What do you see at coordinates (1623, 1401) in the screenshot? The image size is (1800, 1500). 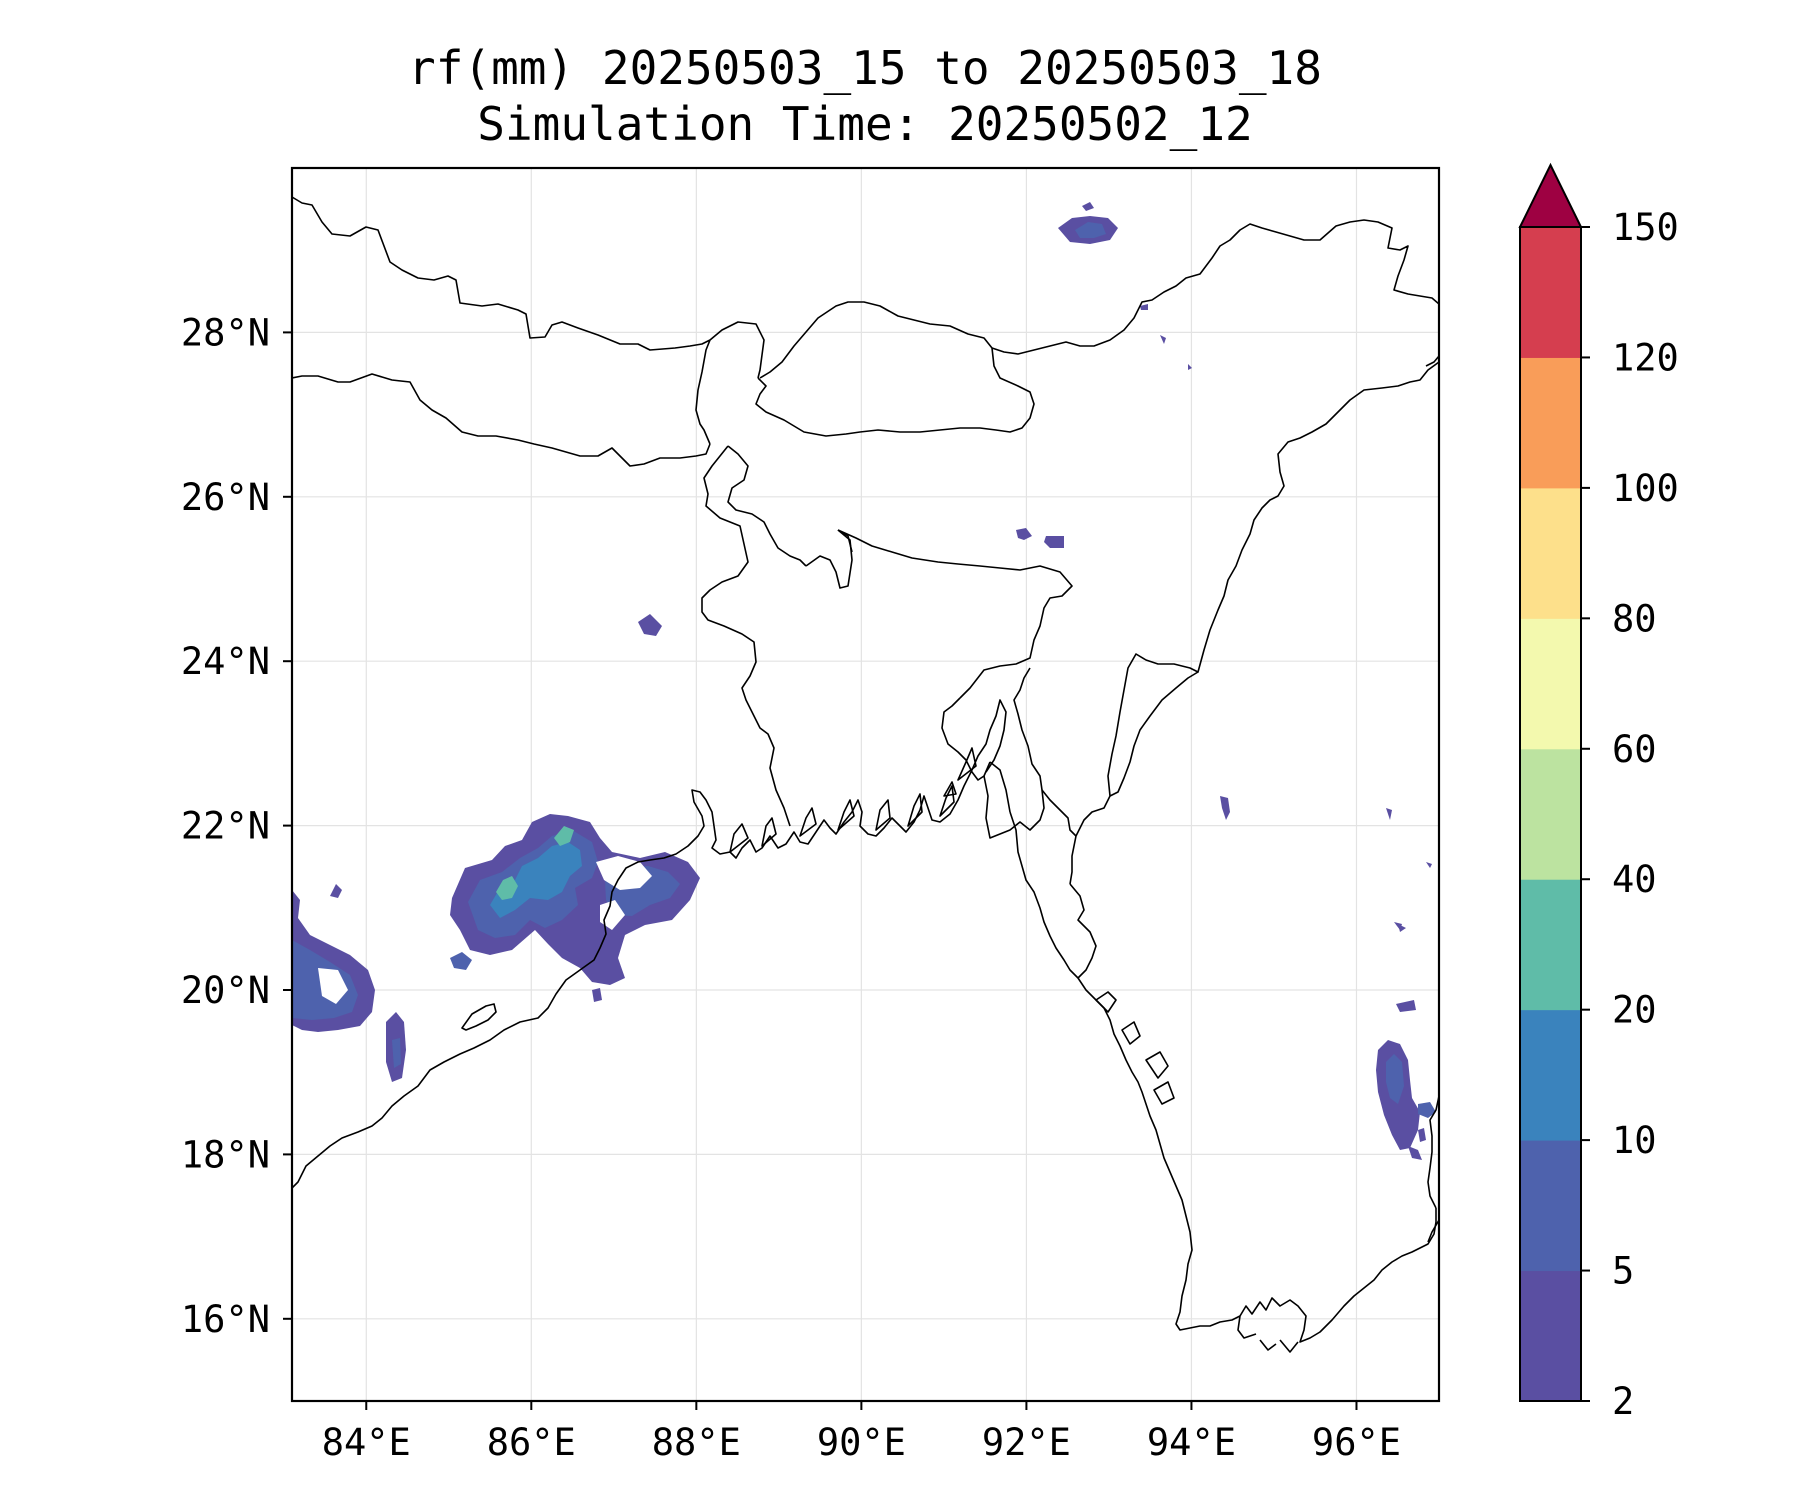 I see `colorbar-tick-label: 2` at bounding box center [1623, 1401].